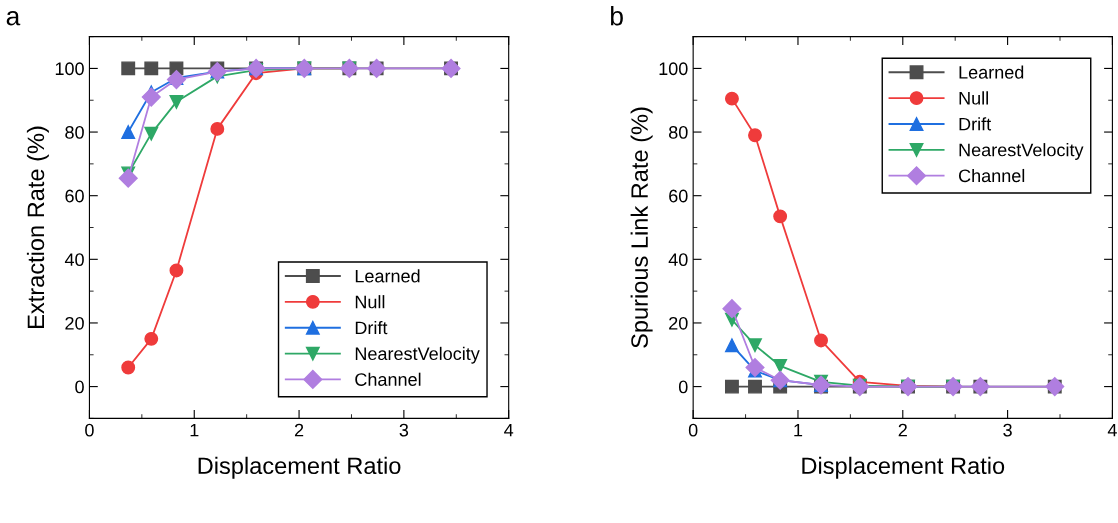 This screenshot has height=523, width=1118. I want to click on text: b, so click(617, 16).